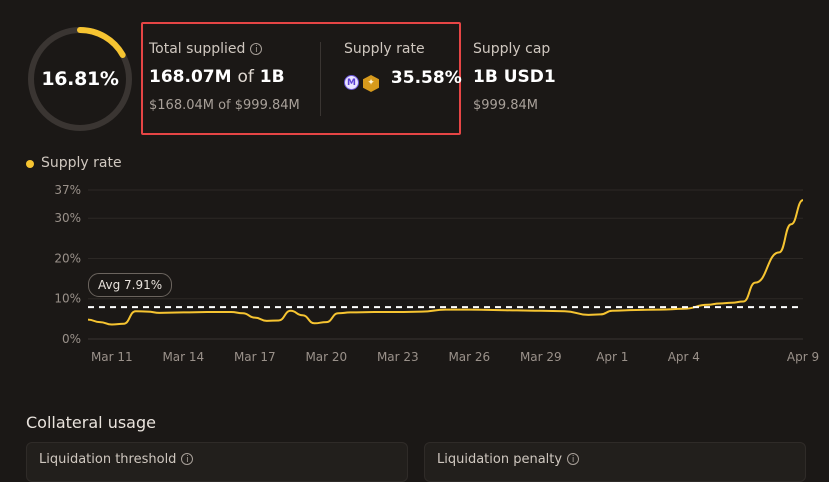 This screenshot has width=829, height=482. I want to click on supplied-amount: 168.07M, so click(190, 77).